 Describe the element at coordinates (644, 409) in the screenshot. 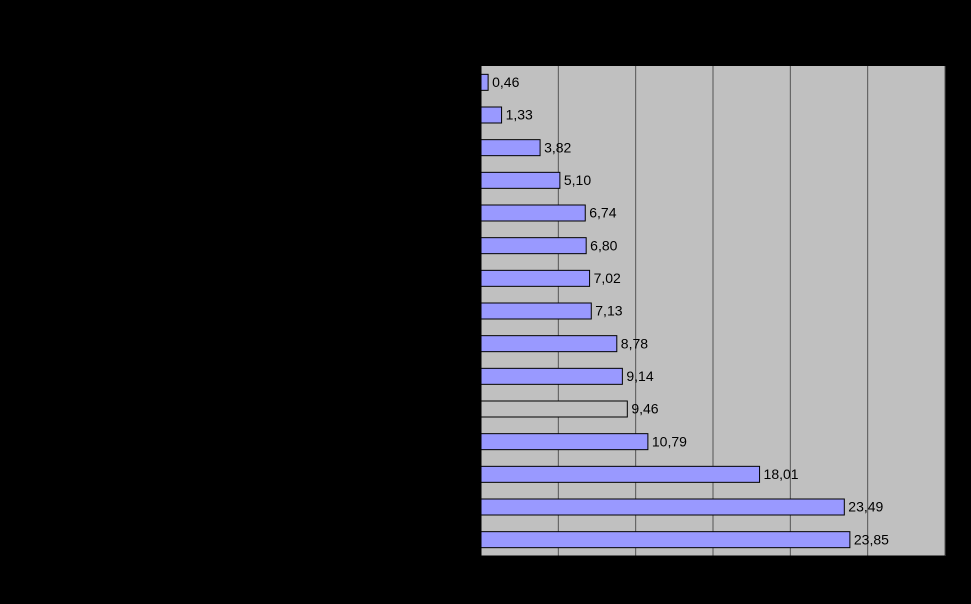

I see `value-label: 9,46` at that location.